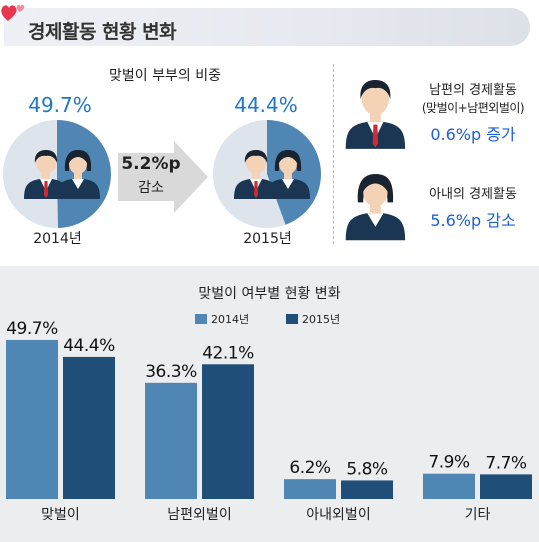  Describe the element at coordinates (473, 134) in the screenshot. I see `husband-change: 0.6%p 증가` at that location.